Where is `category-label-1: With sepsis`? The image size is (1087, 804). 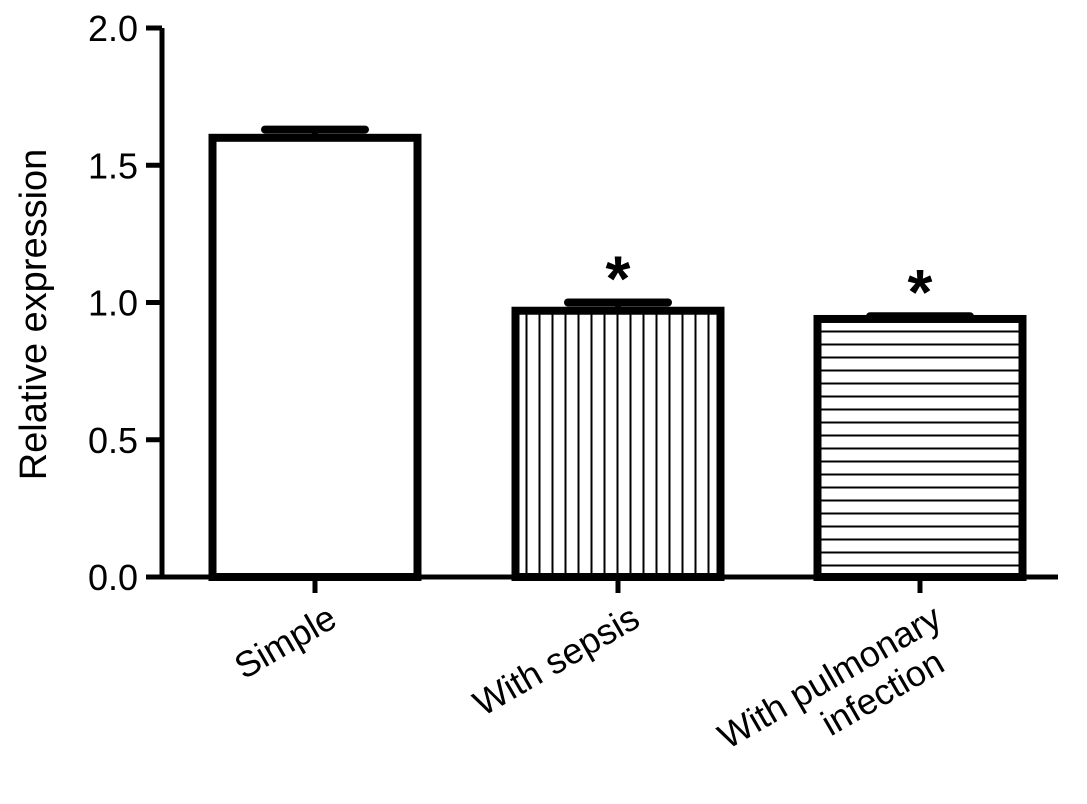 category-label-1: With sepsis is located at coordinates (556, 660).